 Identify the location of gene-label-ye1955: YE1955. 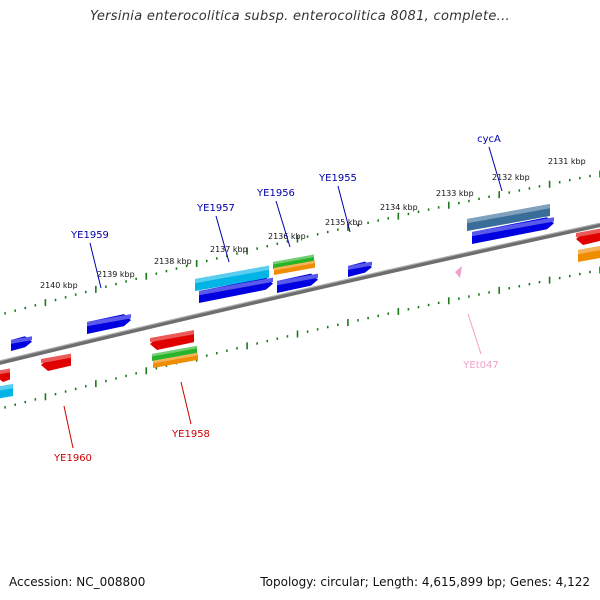
(337, 178).